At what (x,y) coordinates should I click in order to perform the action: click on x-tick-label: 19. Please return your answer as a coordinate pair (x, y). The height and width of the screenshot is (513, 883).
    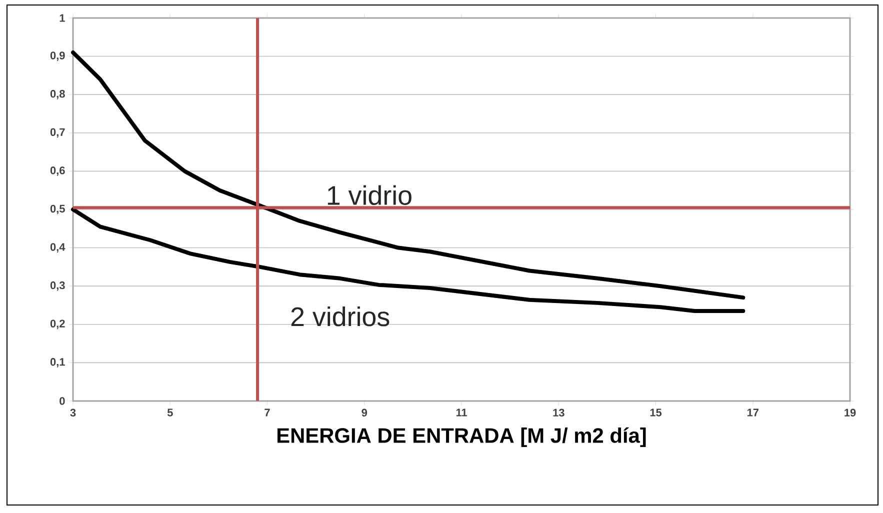
    Looking at the image, I should click on (850, 412).